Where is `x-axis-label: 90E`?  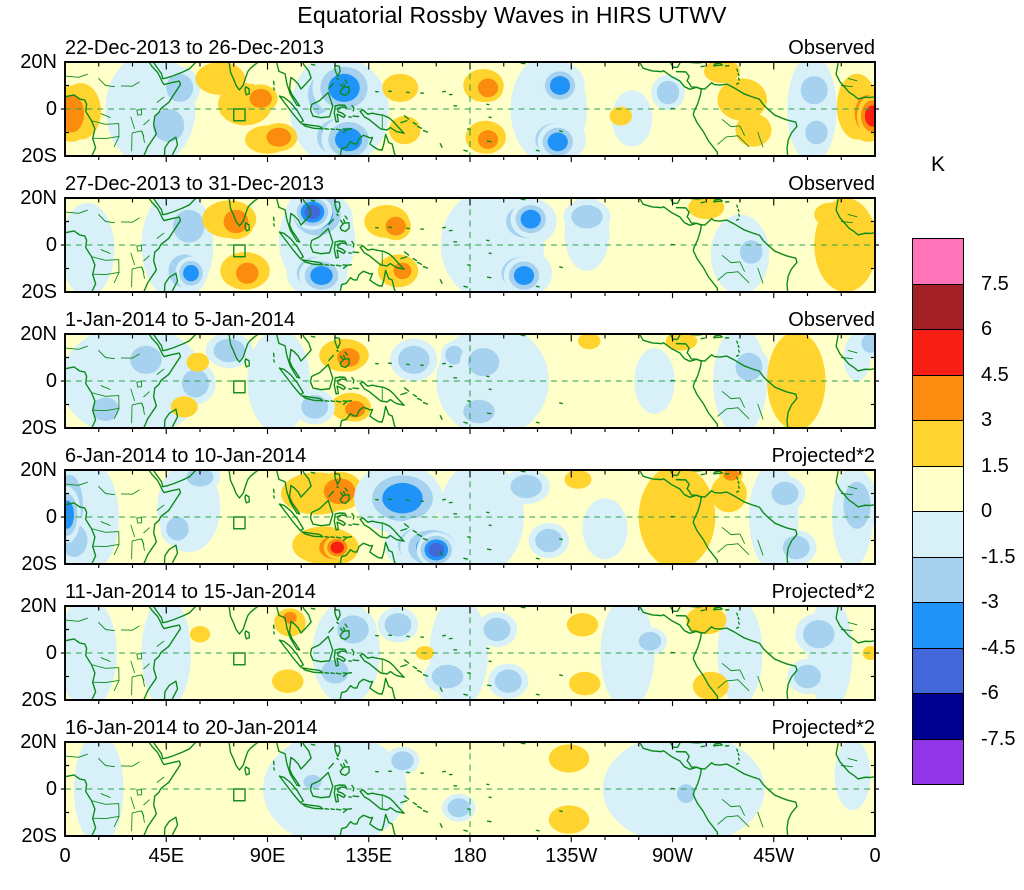 x-axis-label: 90E is located at coordinates (267, 856).